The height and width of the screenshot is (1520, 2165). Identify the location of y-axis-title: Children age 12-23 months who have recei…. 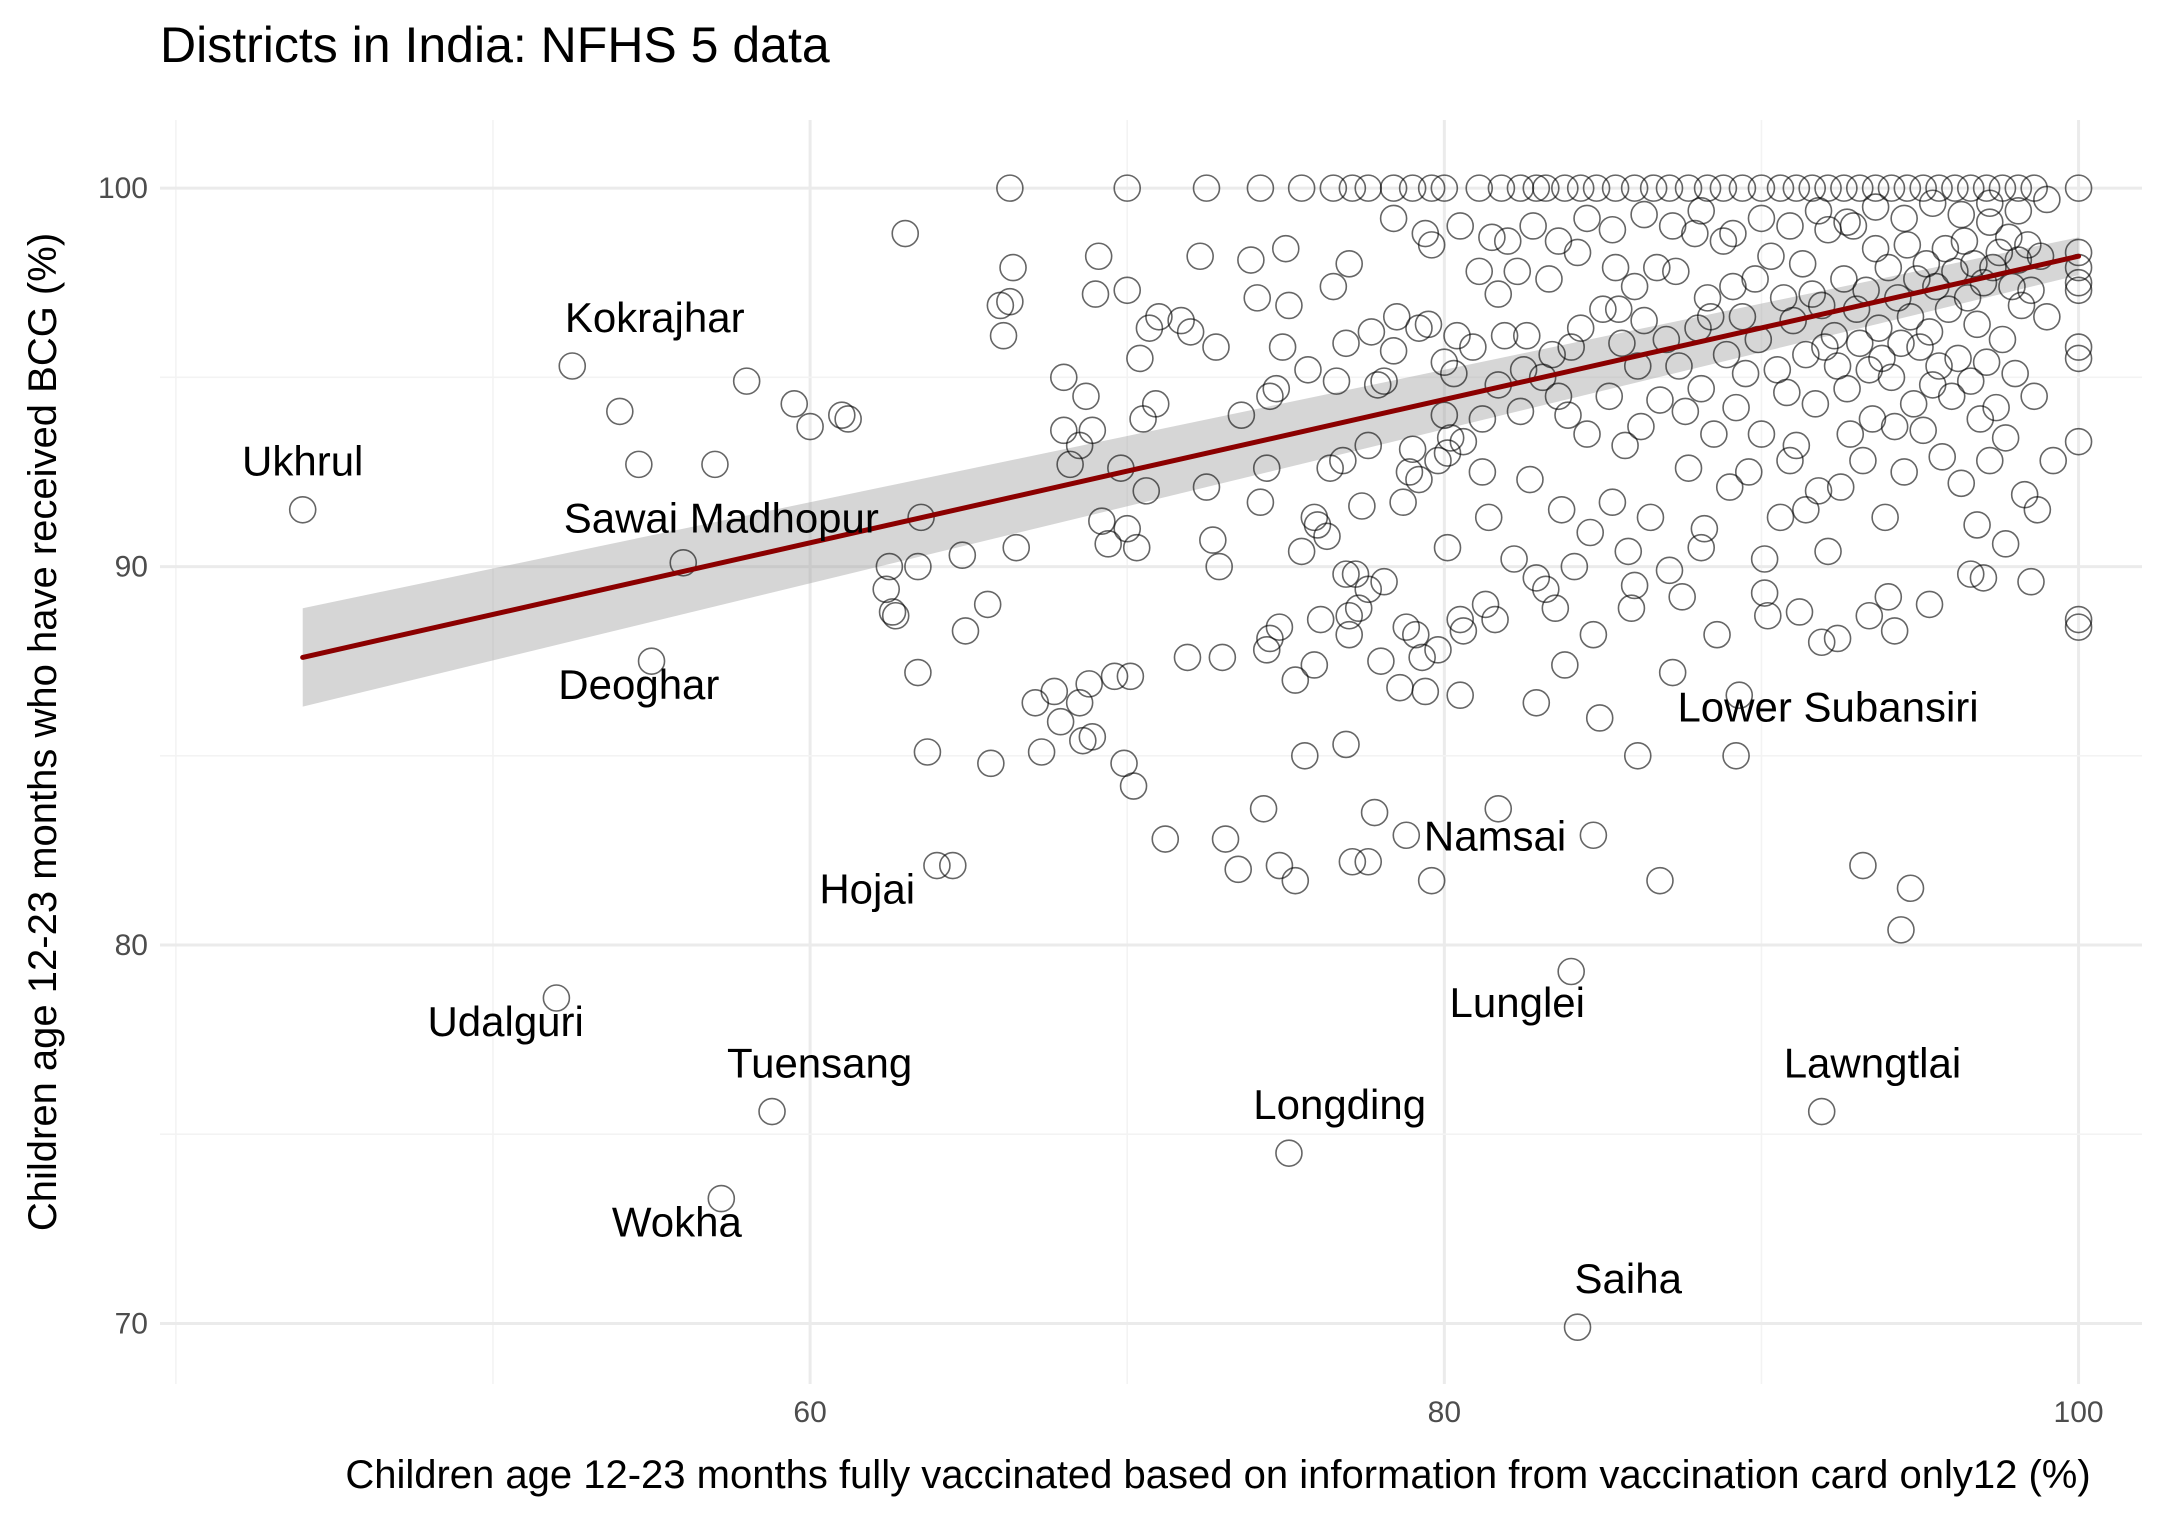
(43, 732).